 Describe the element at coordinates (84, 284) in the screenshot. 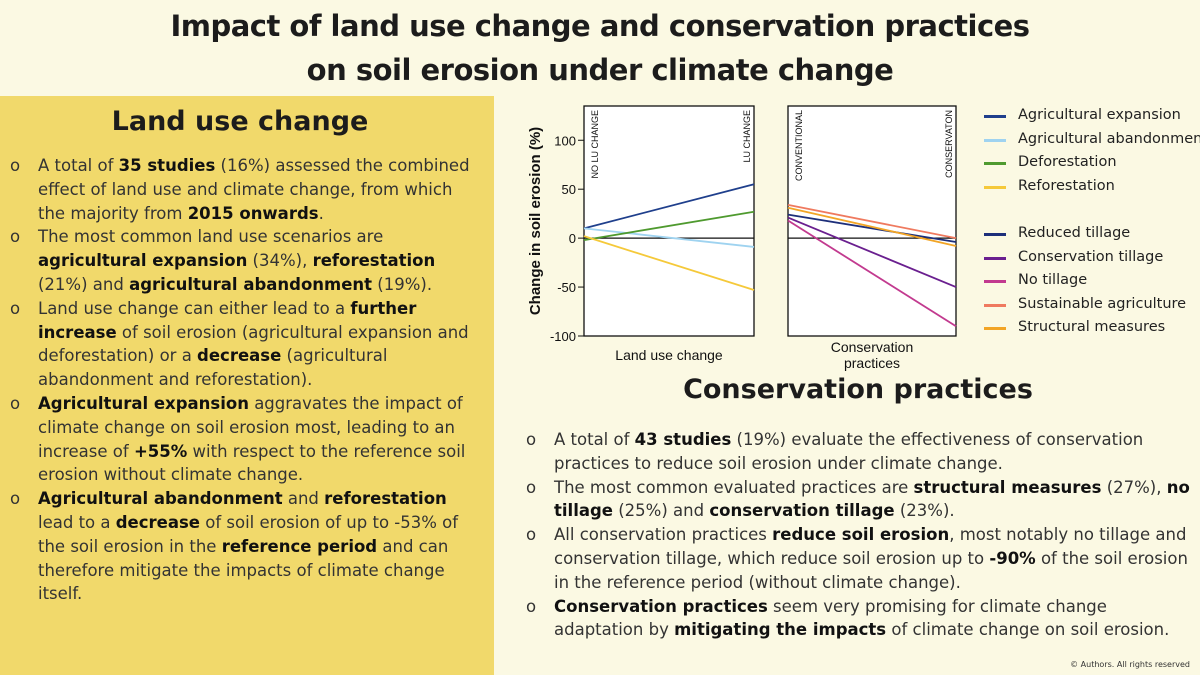

I see `bullet-text: (21%) and` at that location.